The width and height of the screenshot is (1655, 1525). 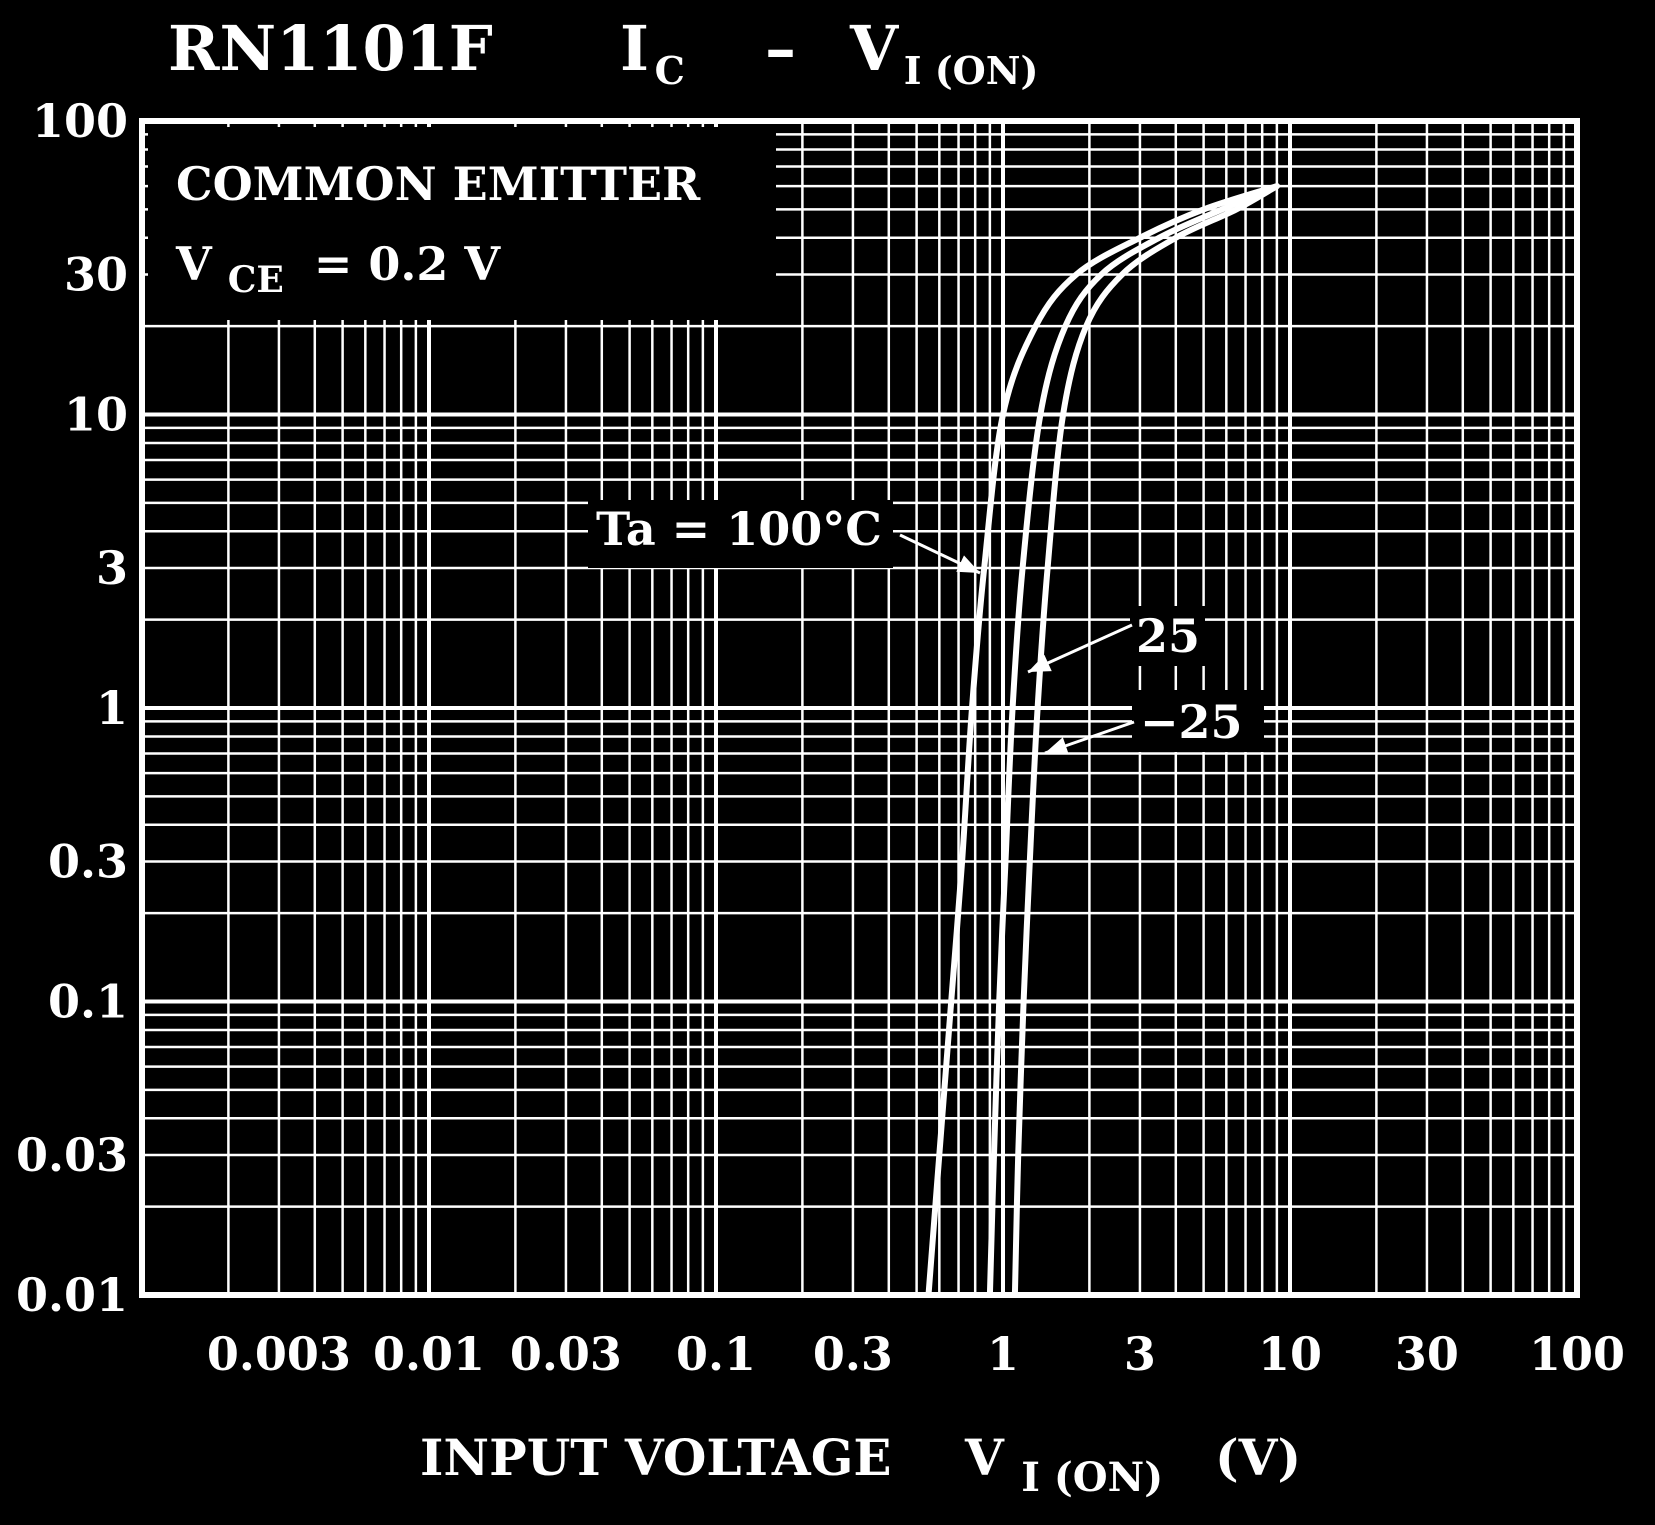 What do you see at coordinates (1290, 1354) in the screenshot?
I see `x-tick-label: 10` at bounding box center [1290, 1354].